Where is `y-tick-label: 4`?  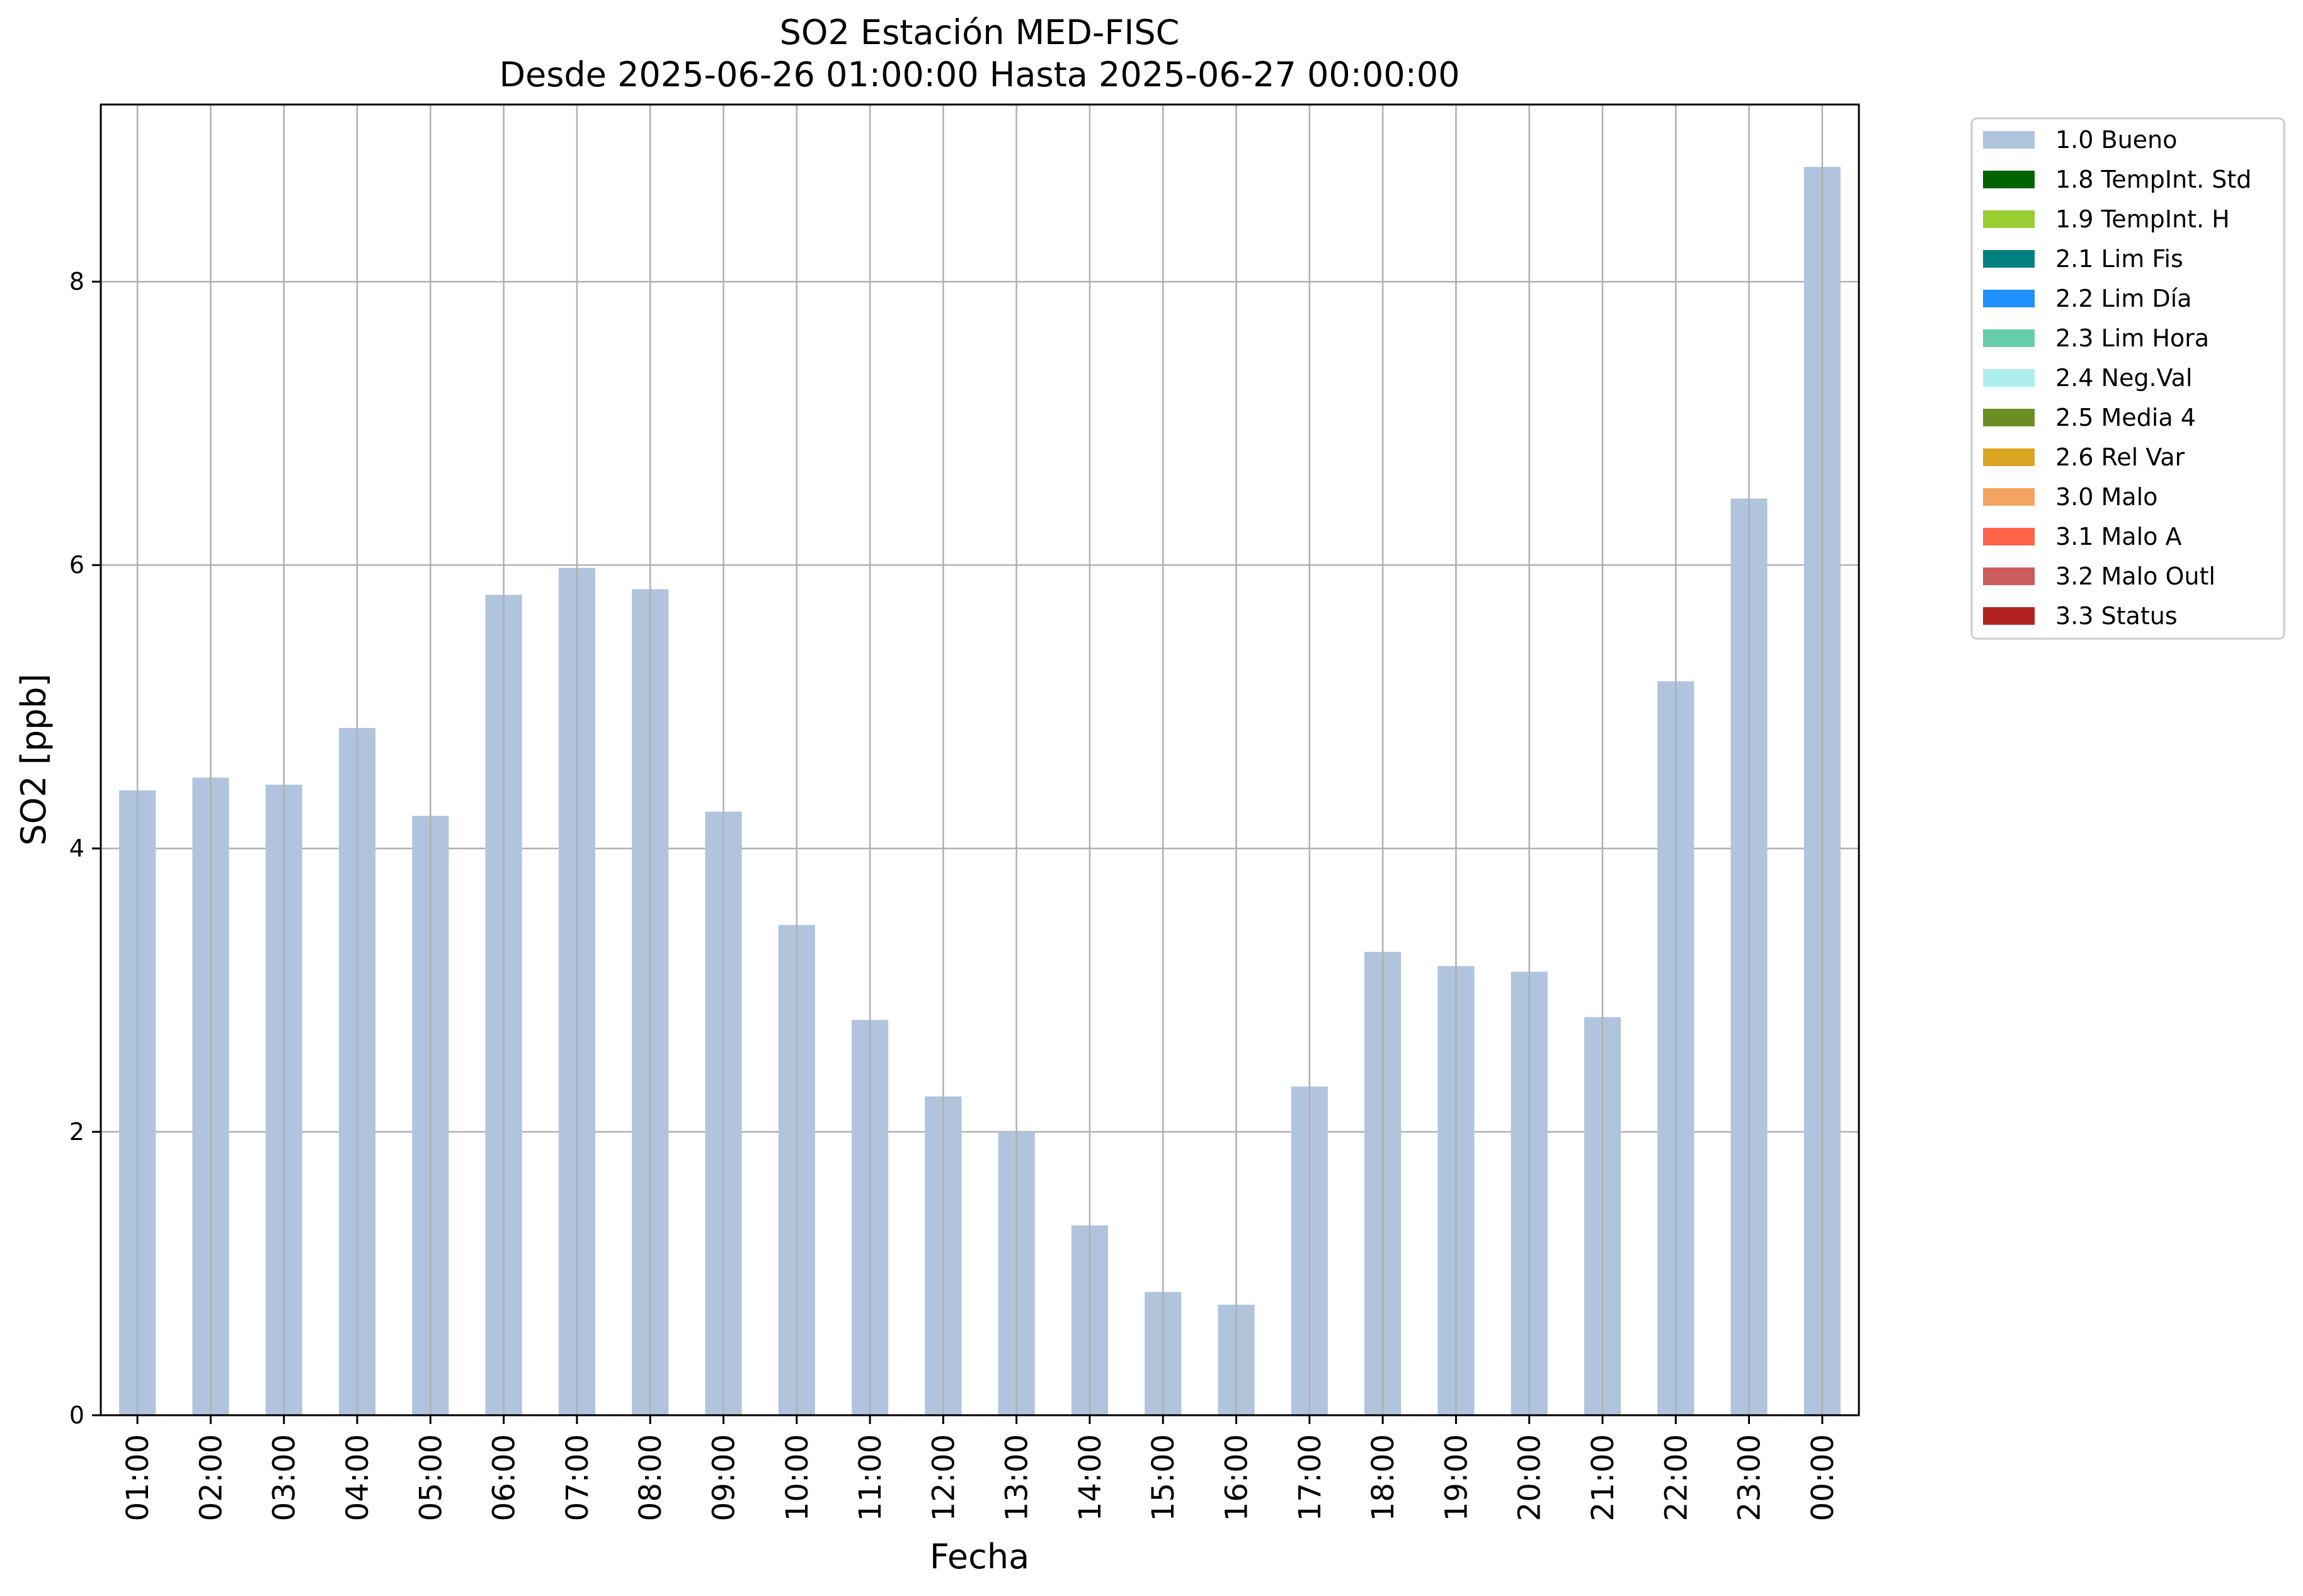
y-tick-label: 4 is located at coordinates (77, 848).